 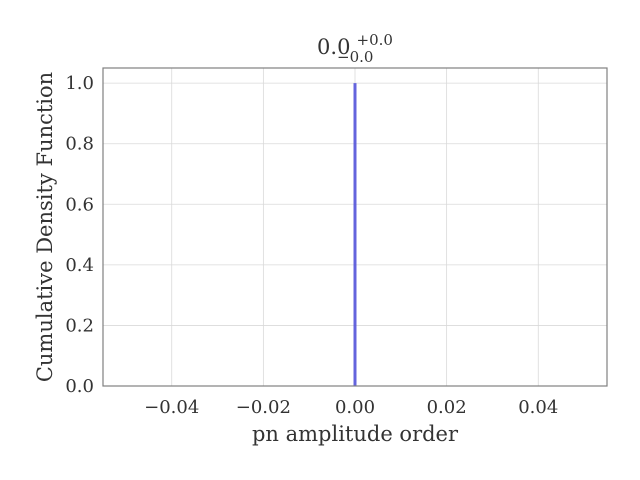 What do you see at coordinates (333, 47) in the screenshot?
I see `title-base: 0.0` at bounding box center [333, 47].